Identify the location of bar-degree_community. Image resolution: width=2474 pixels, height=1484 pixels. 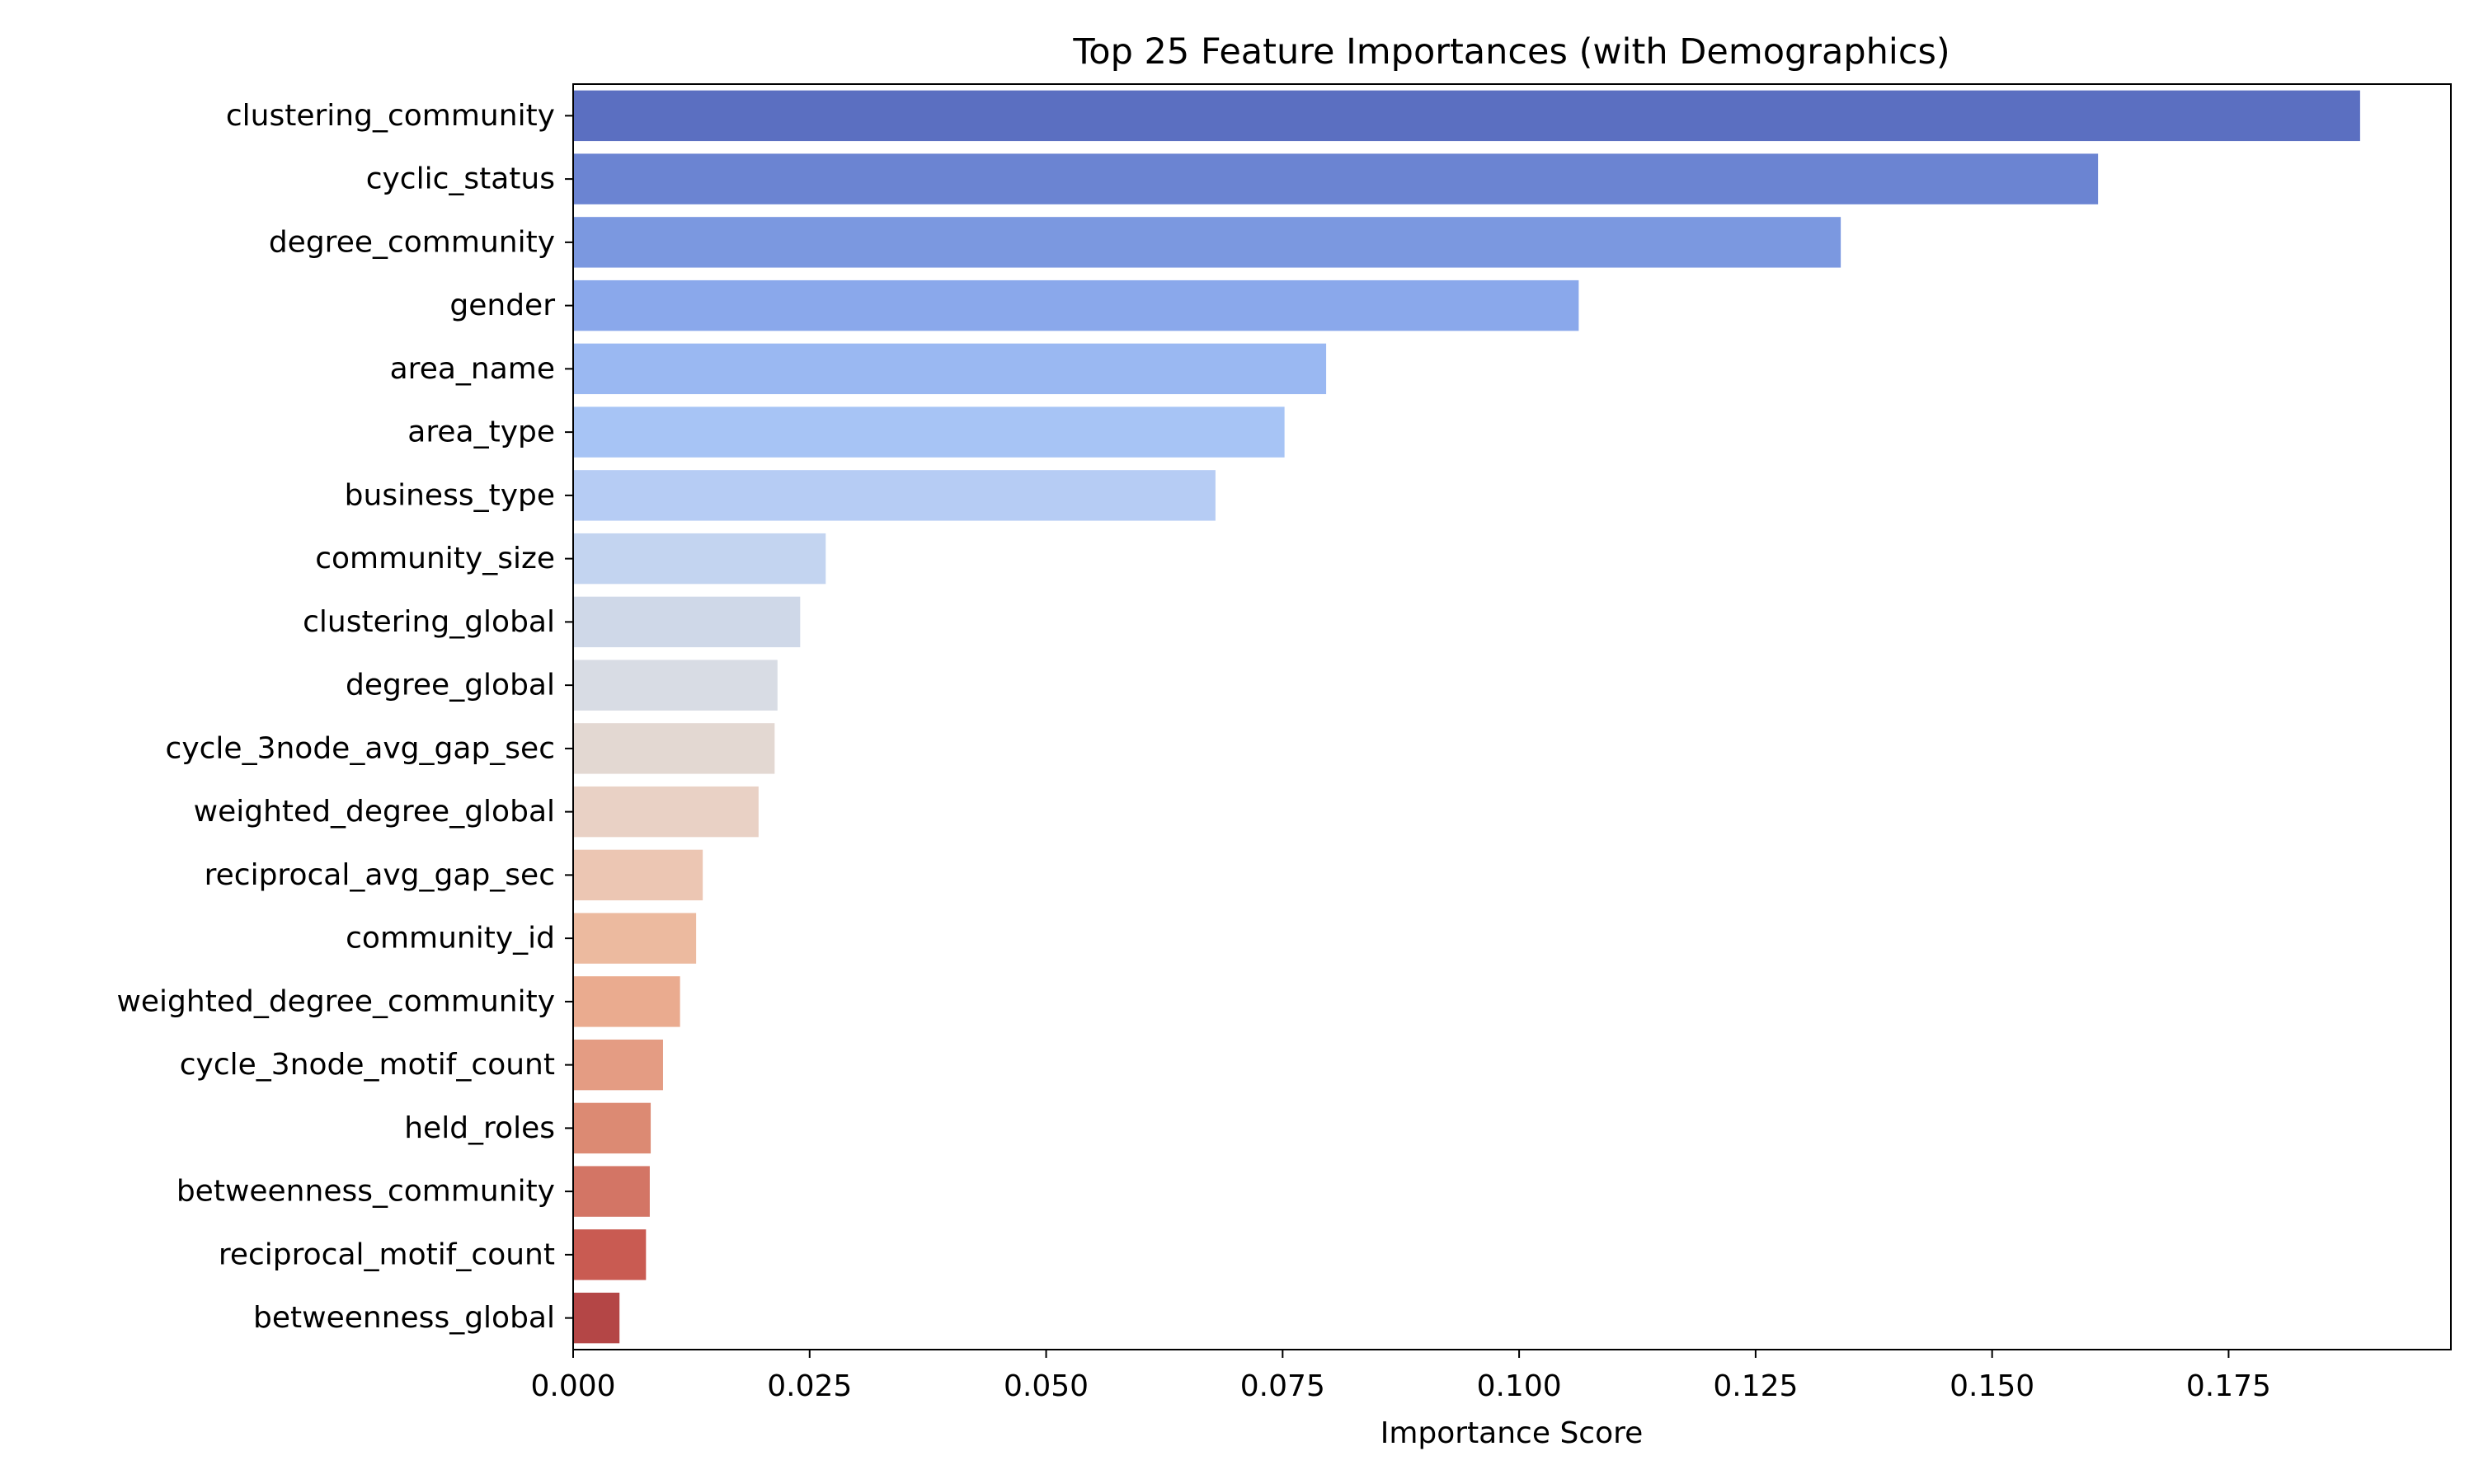
(1207, 242).